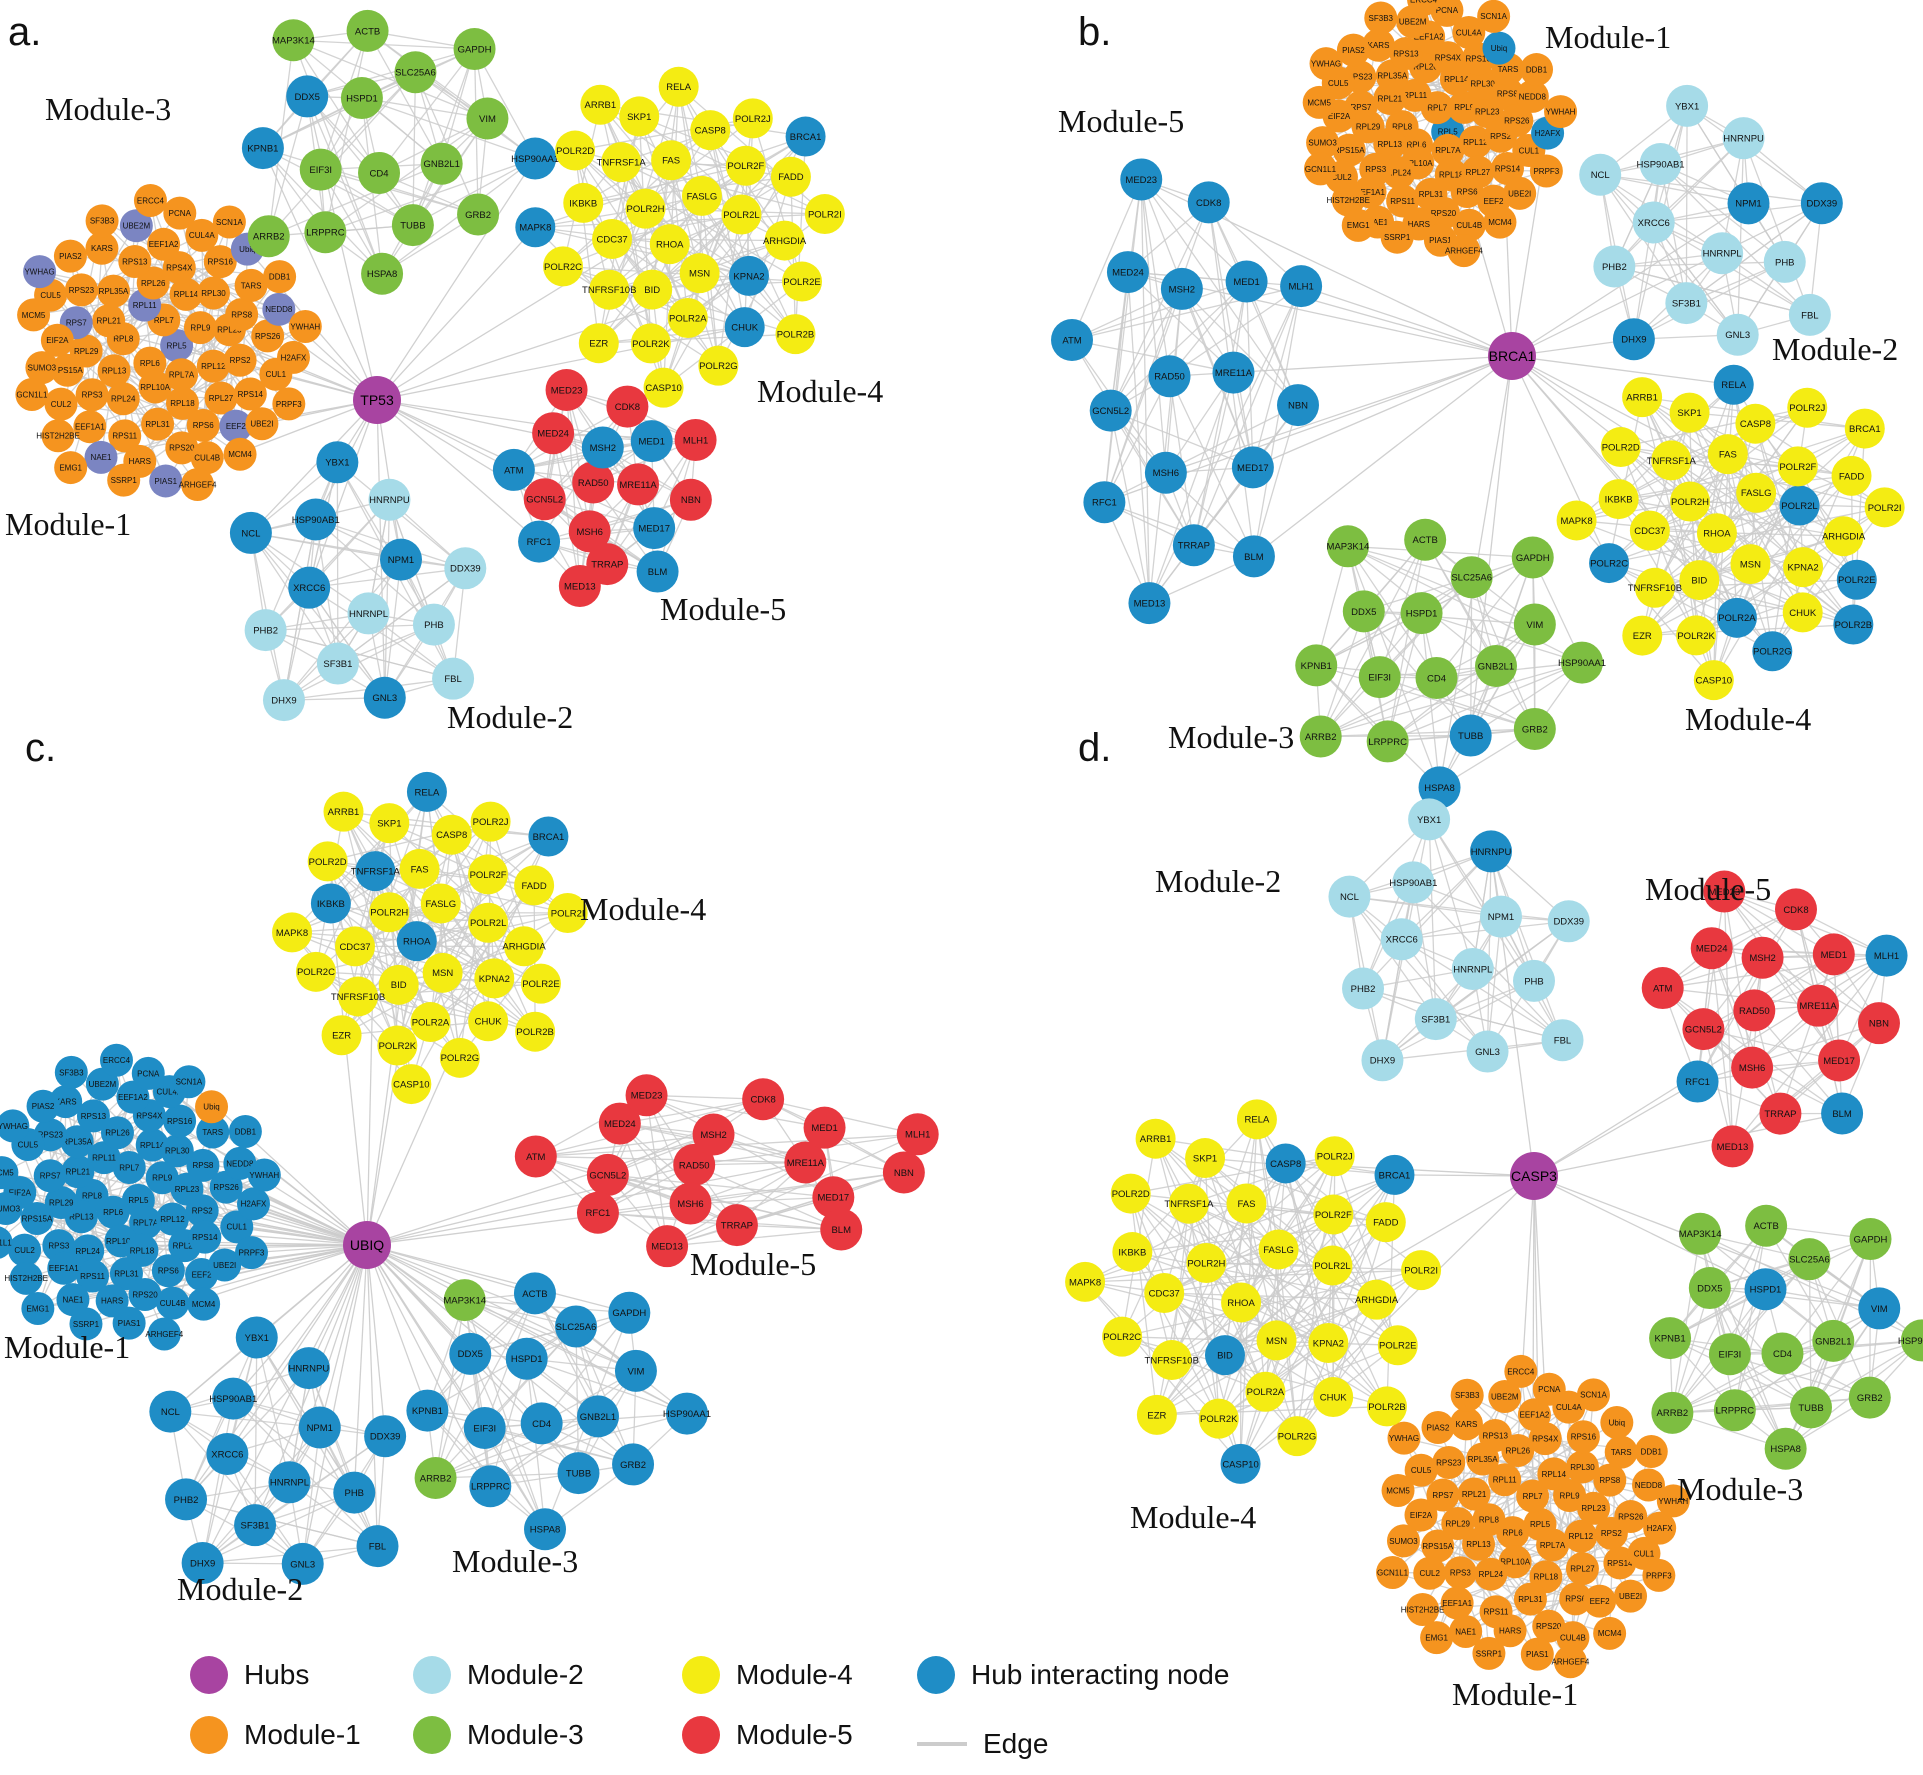  What do you see at coordinates (25, 32) in the screenshot?
I see `panel-letter-a: a.` at bounding box center [25, 32].